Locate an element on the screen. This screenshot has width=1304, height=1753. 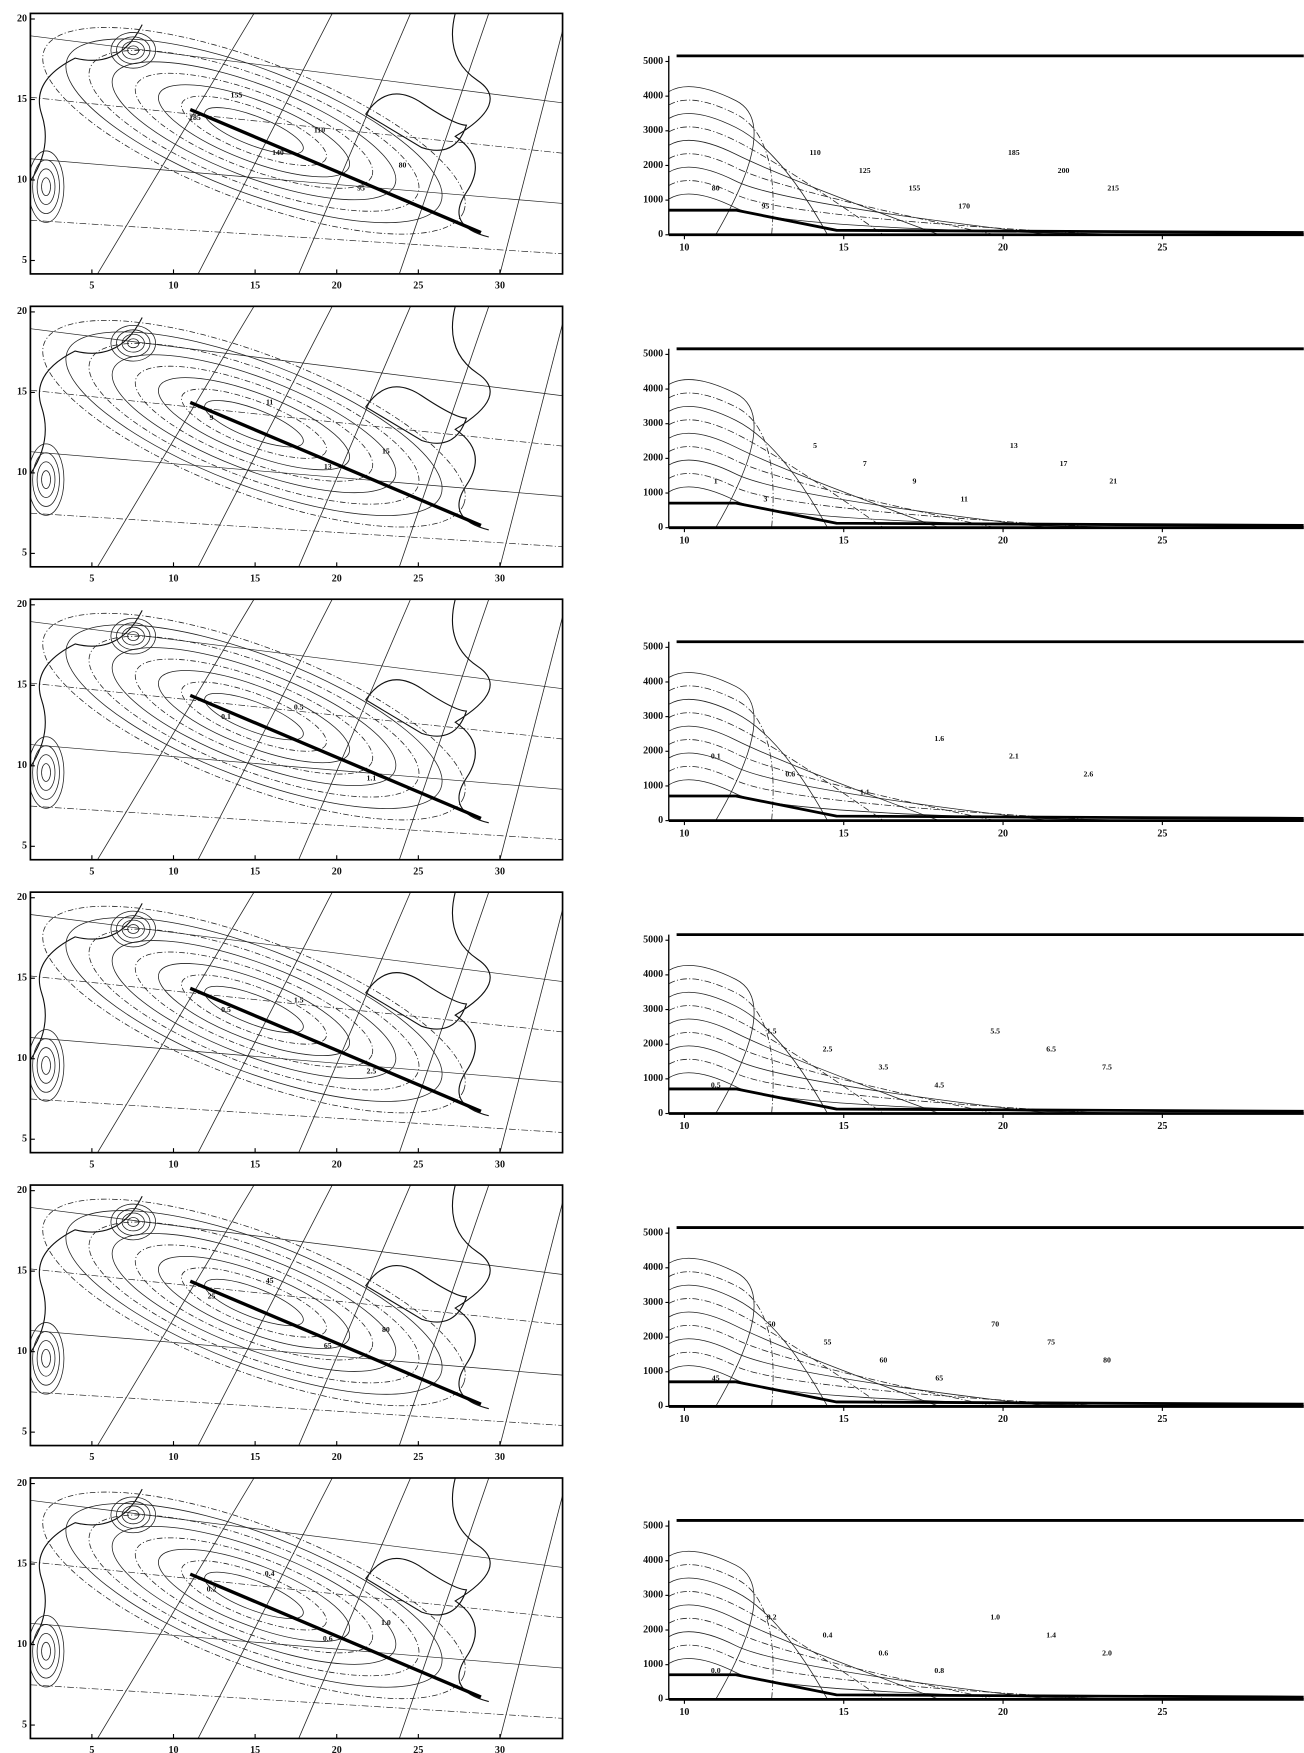
contour-label: 1 is located at coordinates (716, 481).